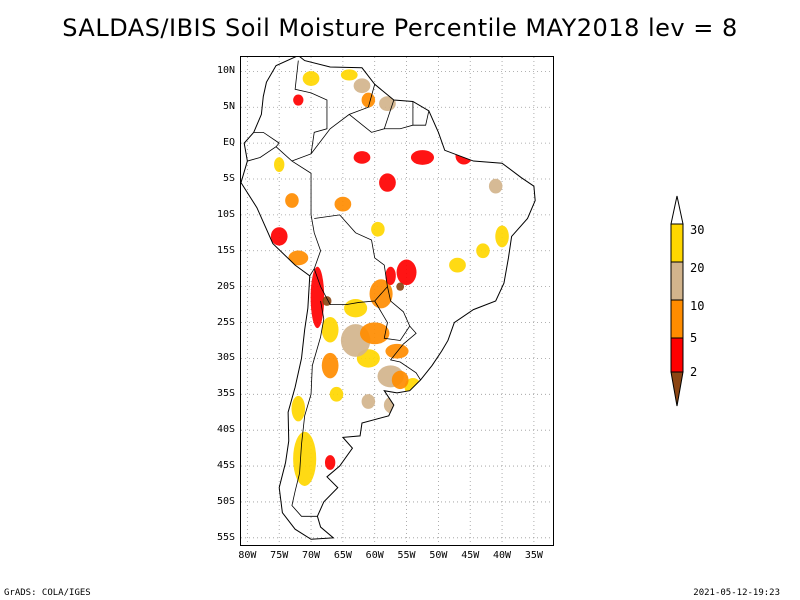 The image size is (800, 600). I want to click on colorbar-label-2: 2, so click(694, 372).